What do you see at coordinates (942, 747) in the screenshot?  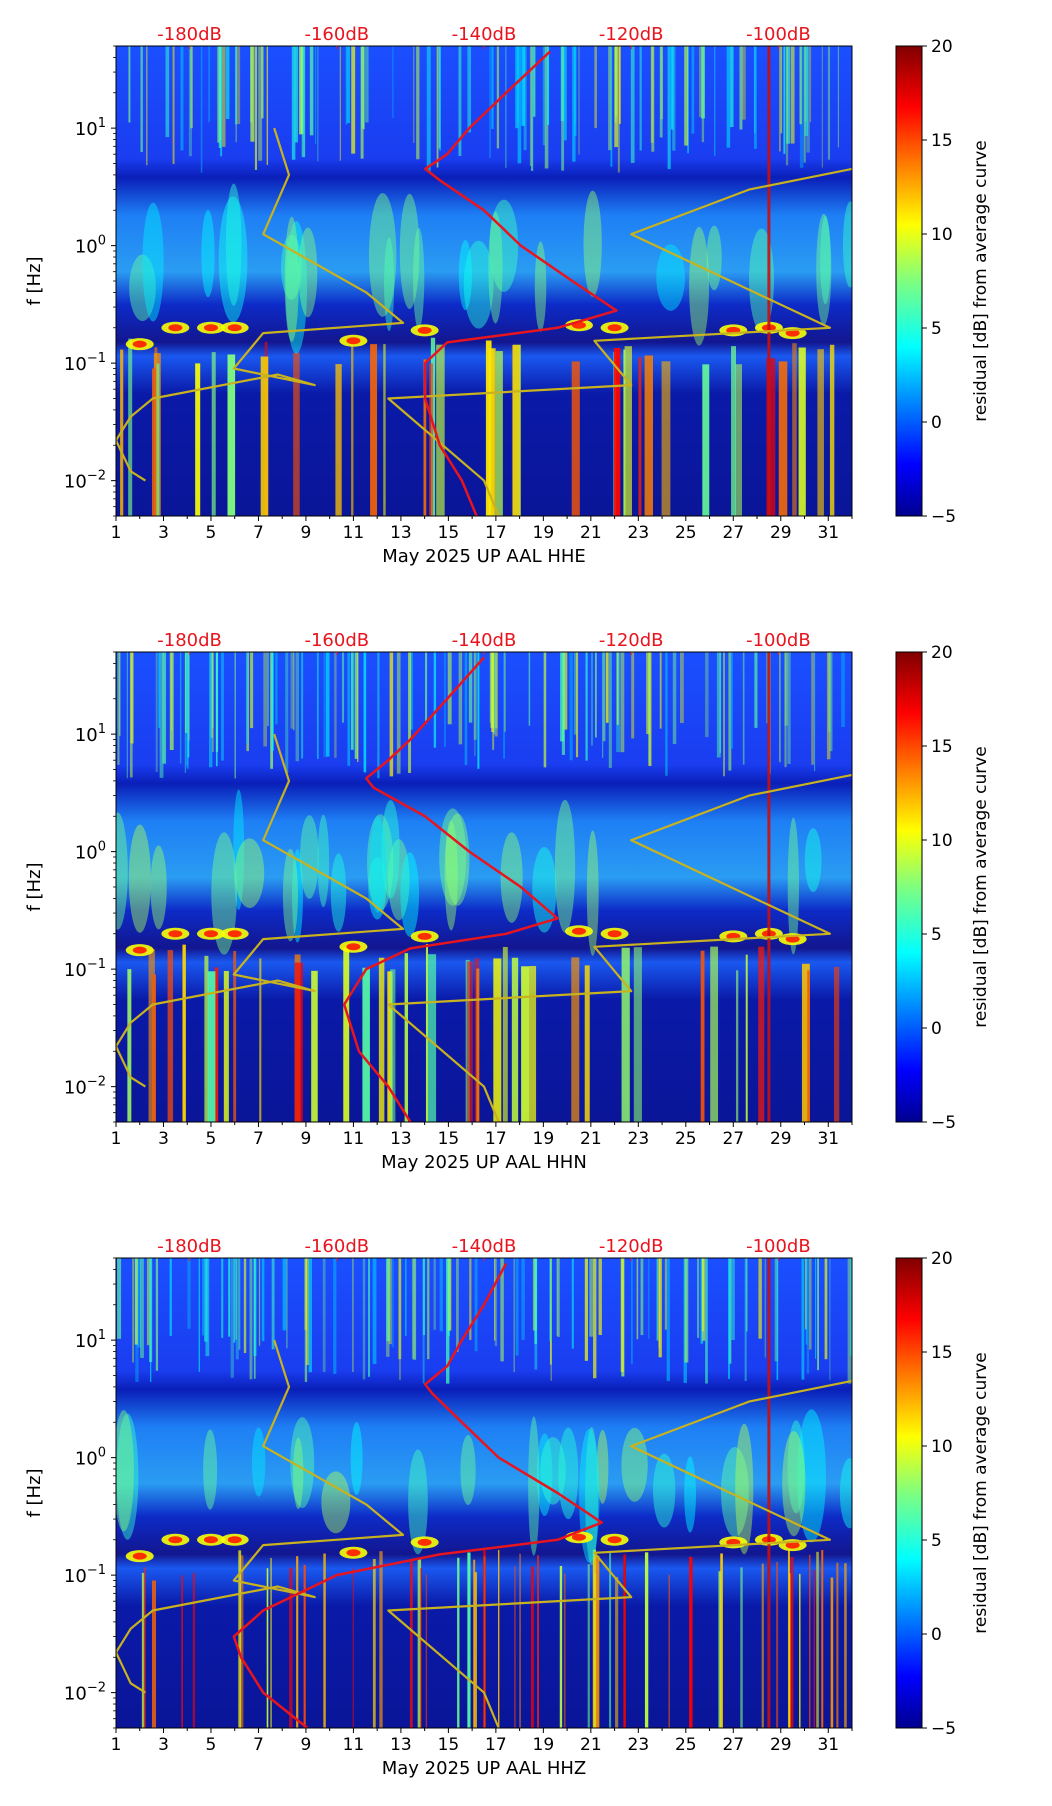 I see `colorbar-tick-label: 15` at bounding box center [942, 747].